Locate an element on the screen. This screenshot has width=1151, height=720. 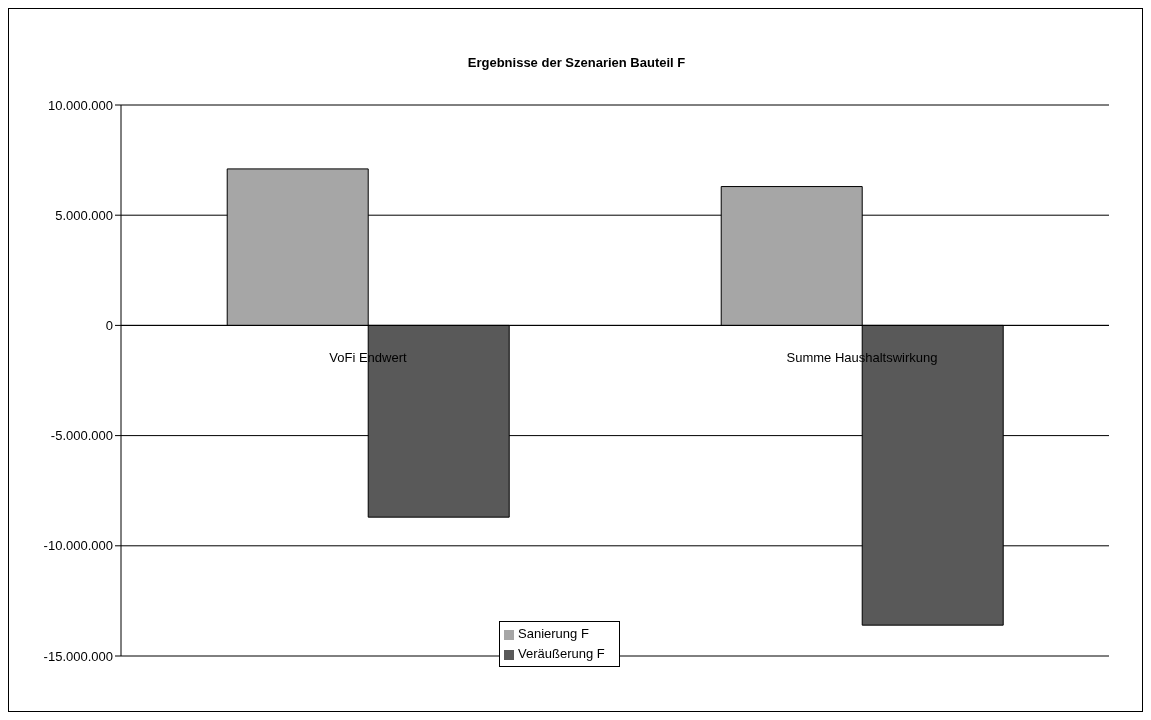
legend-label: Veräußerung F is located at coordinates (561, 653).